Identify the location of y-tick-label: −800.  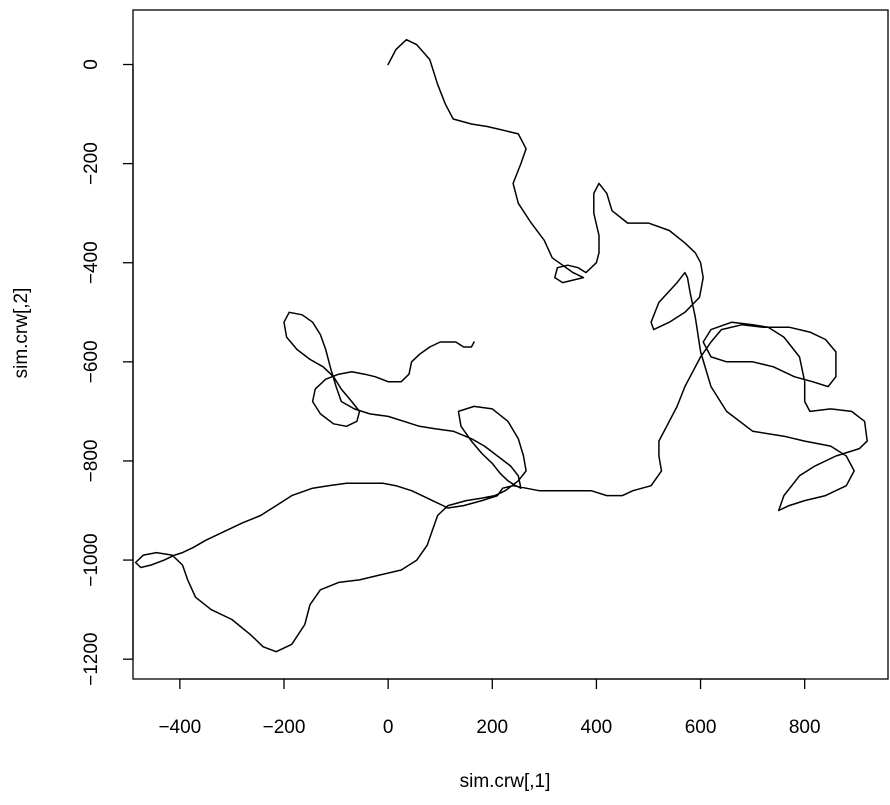
(91, 461).